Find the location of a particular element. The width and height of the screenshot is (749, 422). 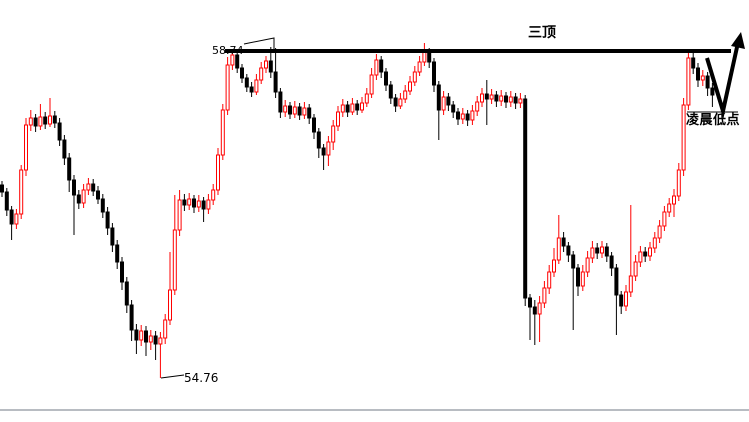

swing-low-price-label: 54.76 is located at coordinates (201, 378).